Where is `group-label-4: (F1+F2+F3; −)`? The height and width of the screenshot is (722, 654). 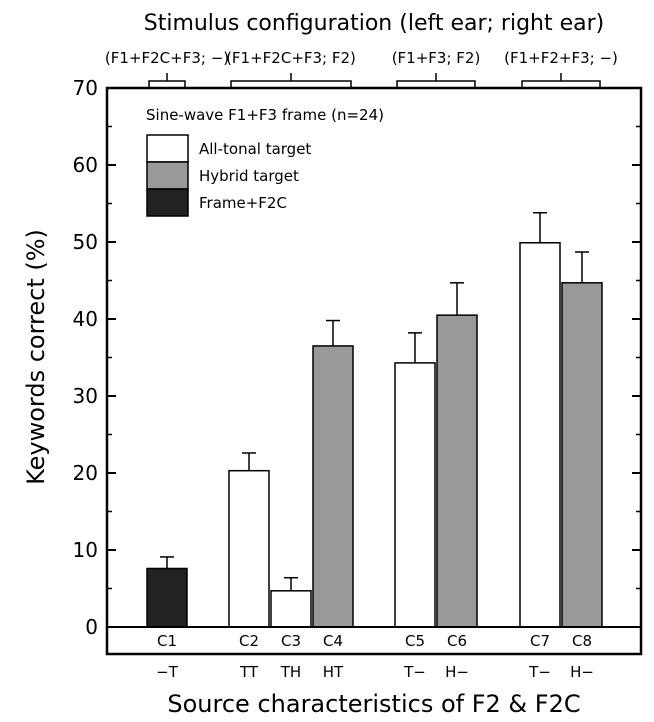 group-label-4: (F1+F2+F3; −) is located at coordinates (561, 58).